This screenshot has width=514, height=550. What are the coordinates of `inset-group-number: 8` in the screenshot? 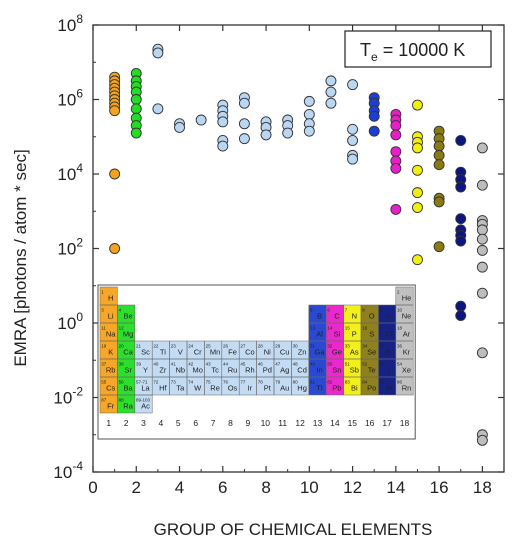 It's located at (230, 423).